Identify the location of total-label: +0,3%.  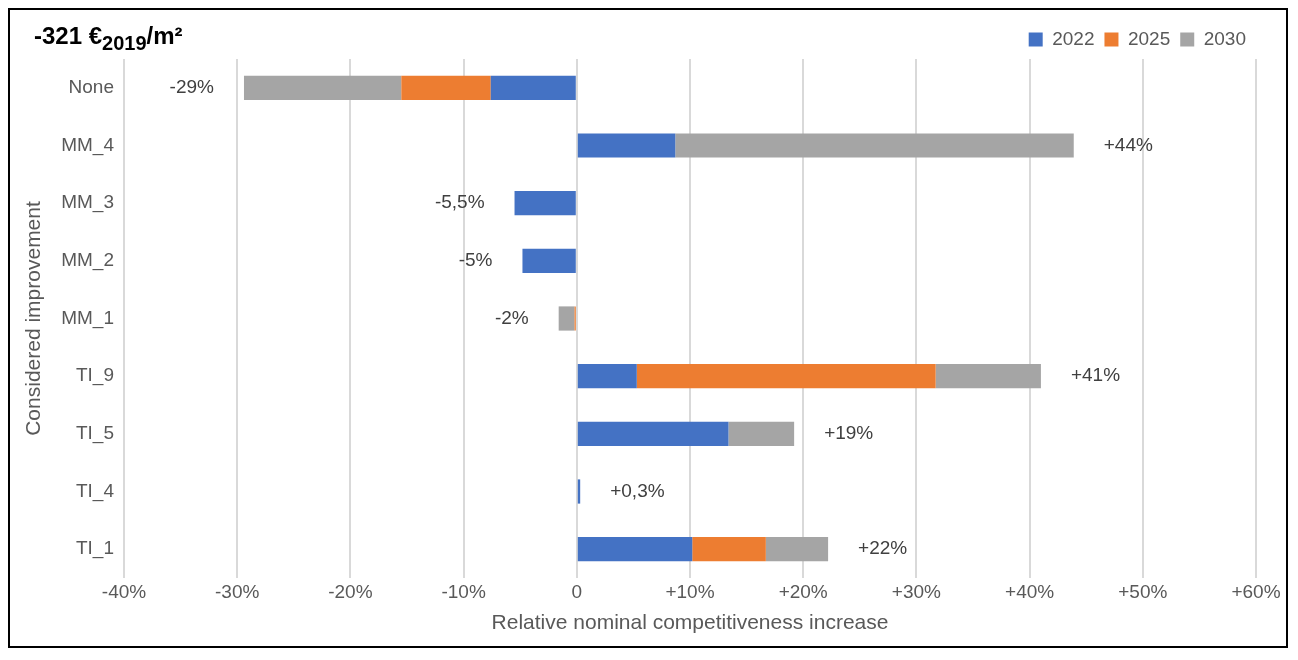
(637, 490).